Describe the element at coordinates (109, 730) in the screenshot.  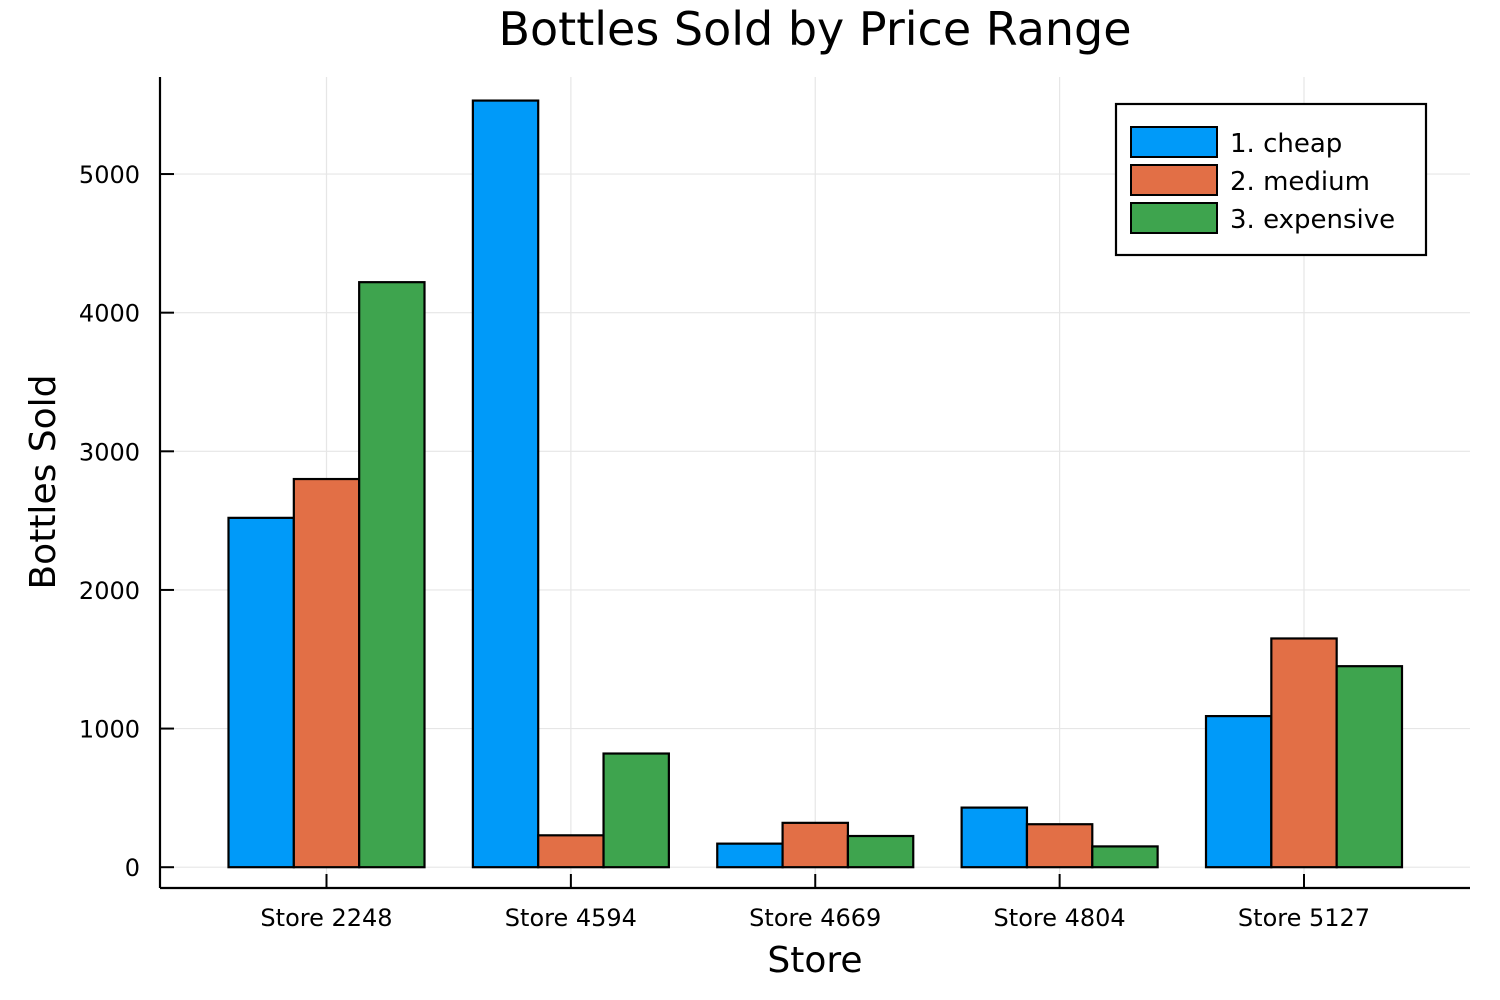
I see `y-tick-label: 1000` at that location.